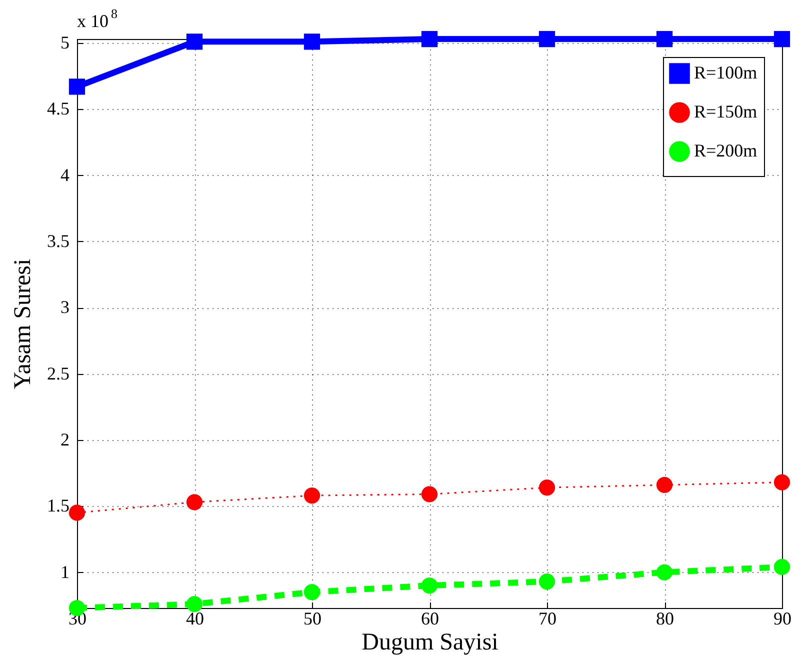 The image size is (805, 662). What do you see at coordinates (58, 108) in the screenshot?
I see `y-tick-label: 4.5` at bounding box center [58, 108].